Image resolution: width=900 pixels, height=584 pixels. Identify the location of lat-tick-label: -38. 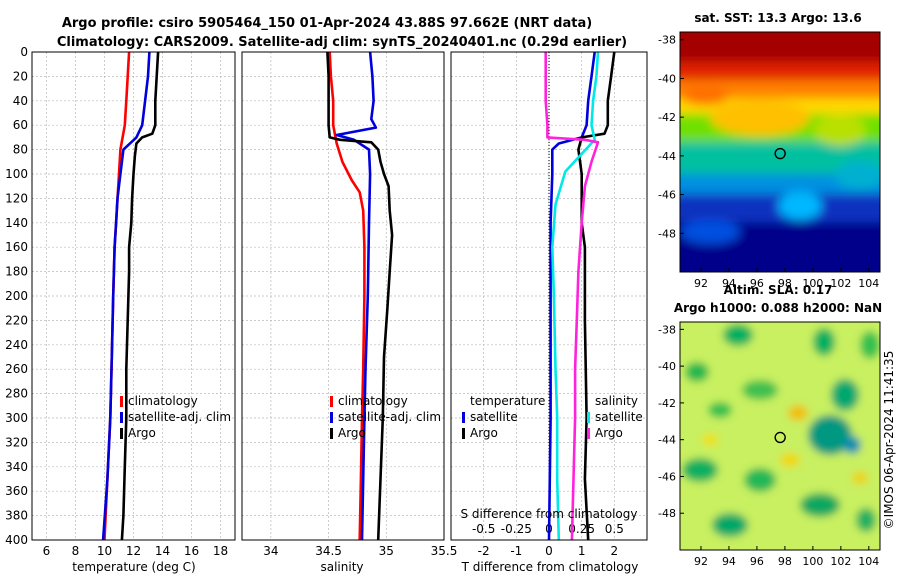
(667, 40).